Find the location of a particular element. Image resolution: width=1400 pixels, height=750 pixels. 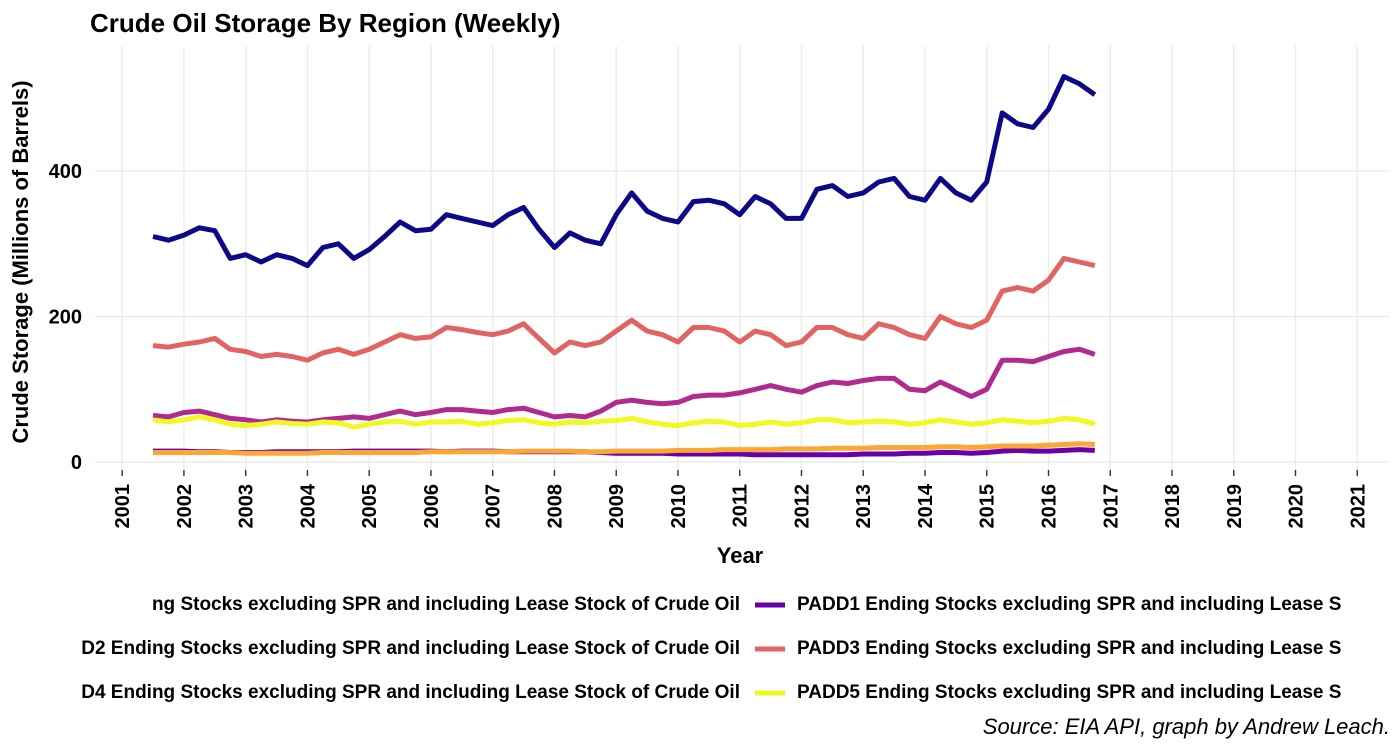

y-tick-label: 200 is located at coordinates (65, 318).